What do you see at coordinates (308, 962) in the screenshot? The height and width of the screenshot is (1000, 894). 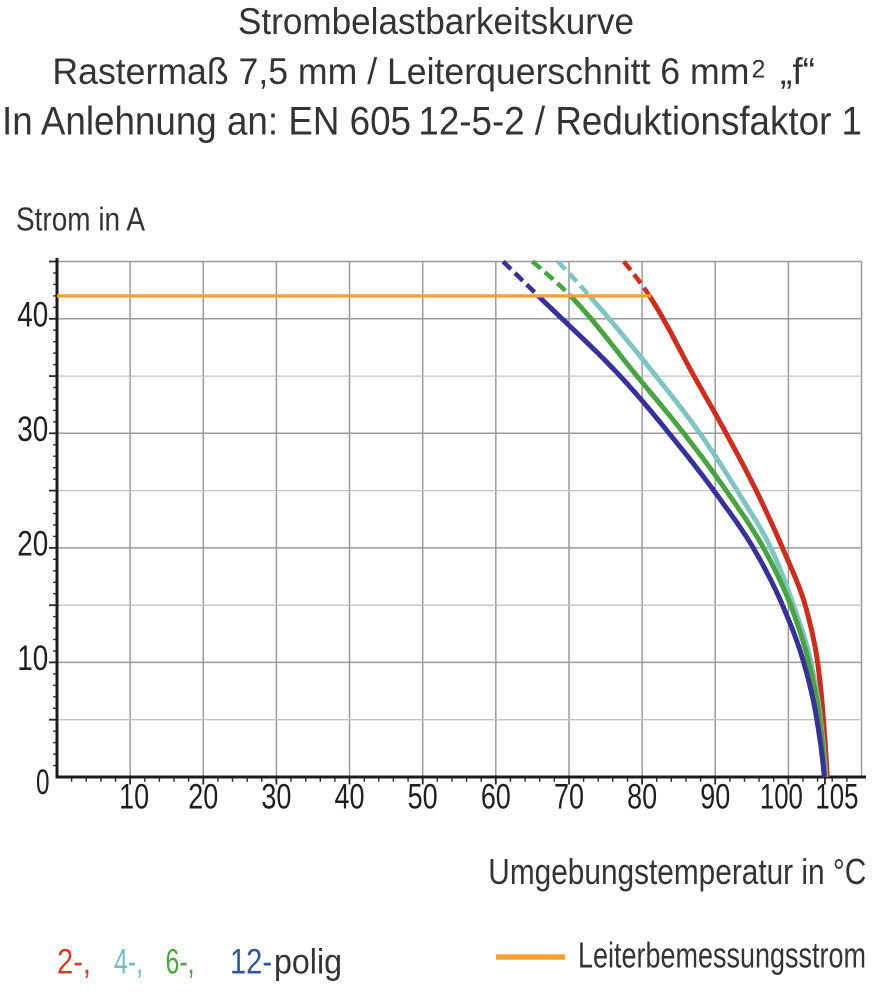 I see `svg-text: polig` at bounding box center [308, 962].